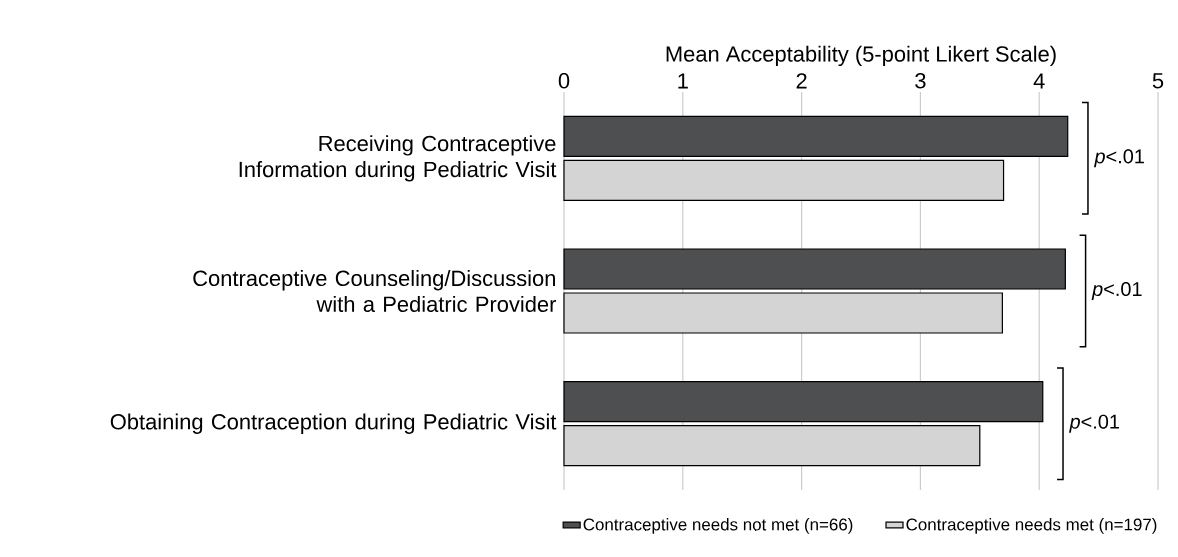 The width and height of the screenshot is (1178, 557). I want to click on y-tick-label: Obtaining Contraception during Pediatric Visit, so click(333, 423).